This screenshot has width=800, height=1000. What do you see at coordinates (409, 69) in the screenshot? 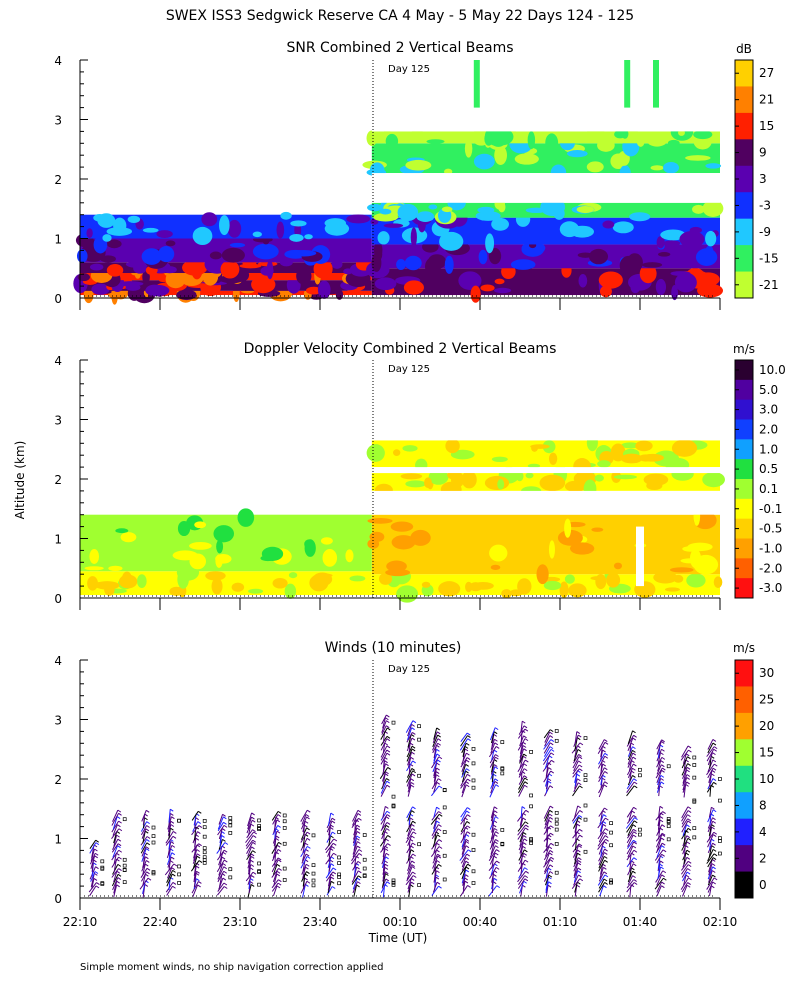
I see `snr-day-marker: Day 125` at bounding box center [409, 69].